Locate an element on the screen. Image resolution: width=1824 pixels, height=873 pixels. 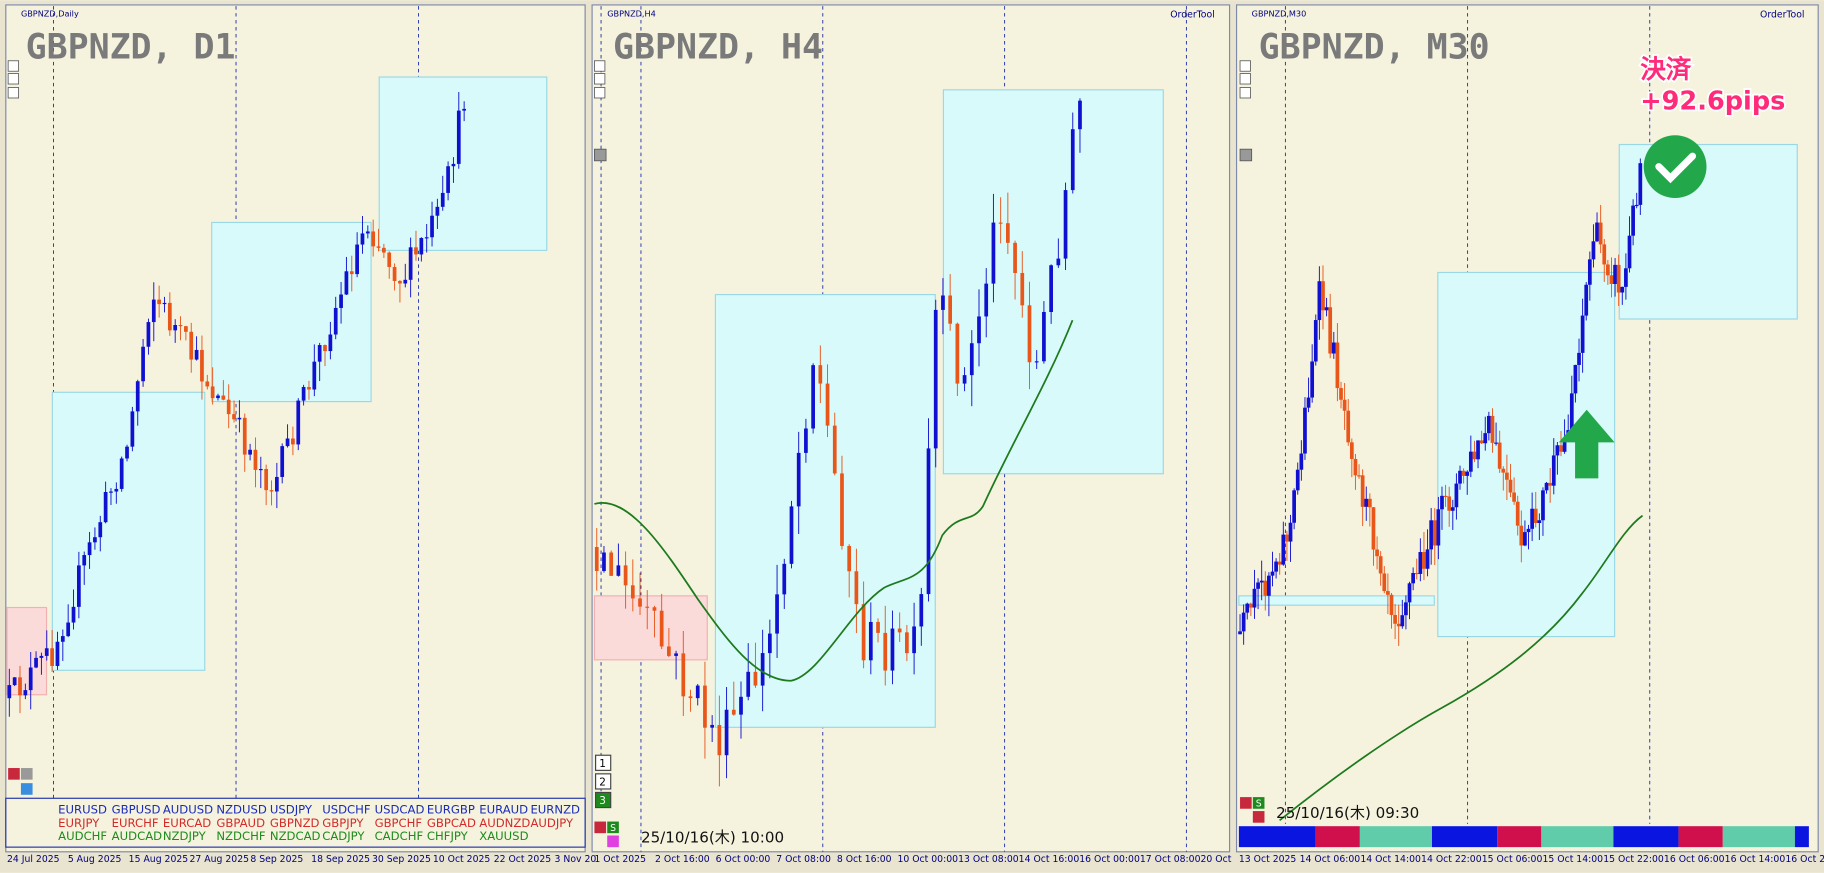
x-tick-label: 8 Oct 16:00 is located at coordinates (864, 859).